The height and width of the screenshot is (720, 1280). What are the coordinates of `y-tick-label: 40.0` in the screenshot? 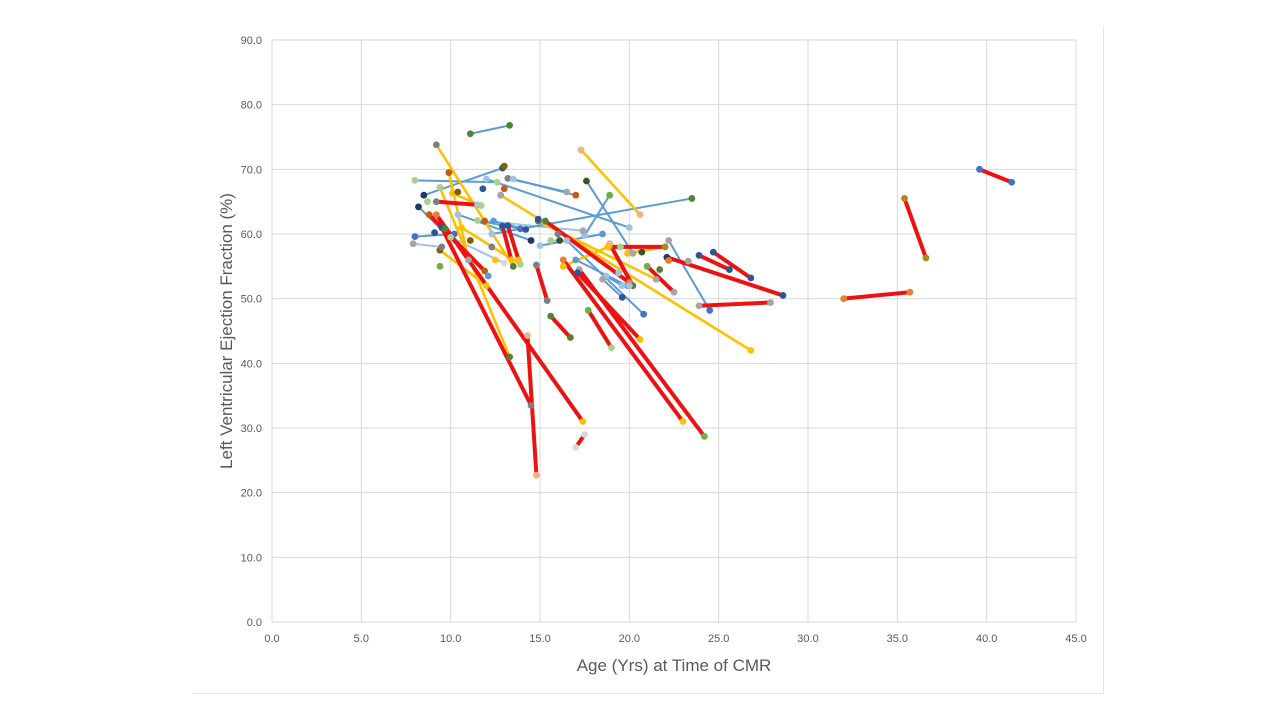 It's located at (251, 364).